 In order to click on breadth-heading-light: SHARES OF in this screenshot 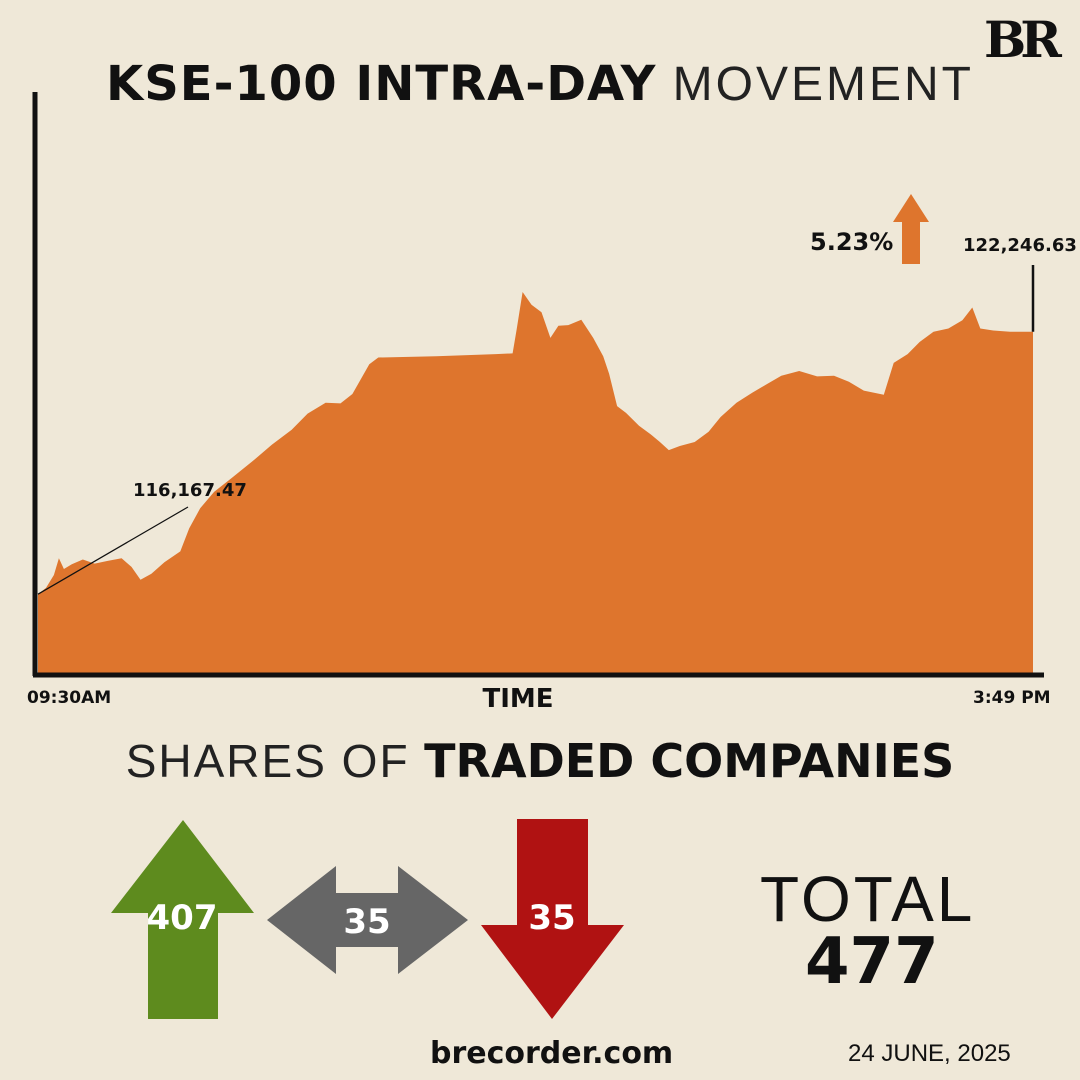, I will do `click(267, 761)`.